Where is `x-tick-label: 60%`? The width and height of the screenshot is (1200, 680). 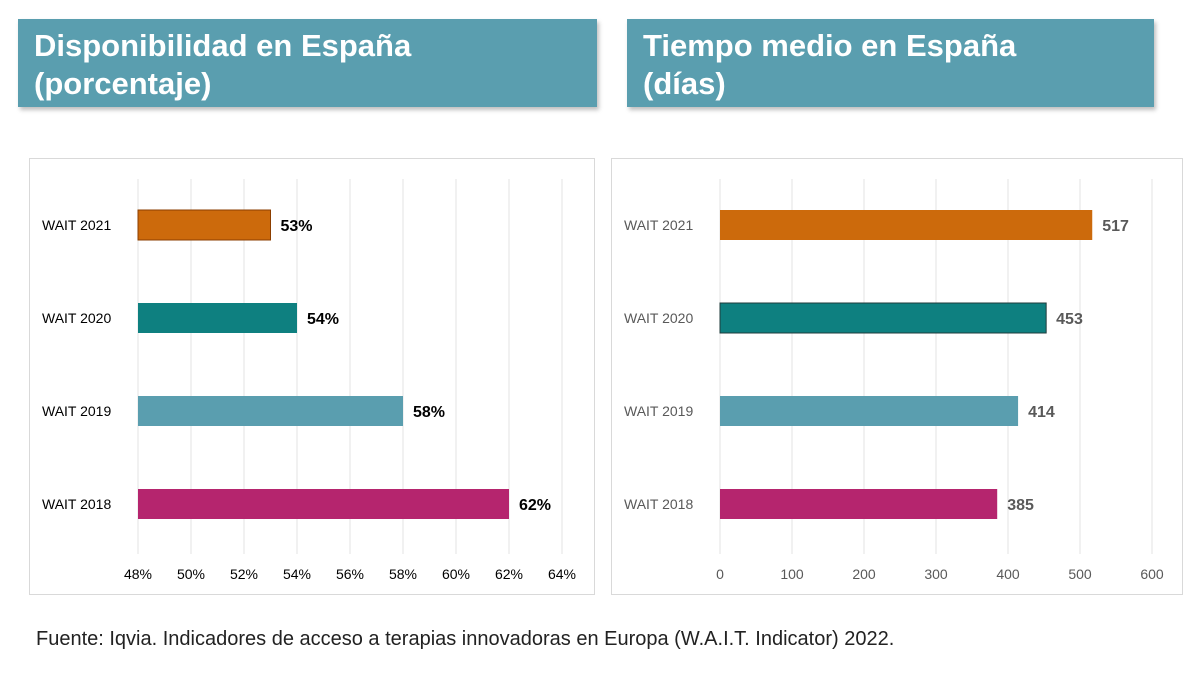 x-tick-label: 60% is located at coordinates (456, 574).